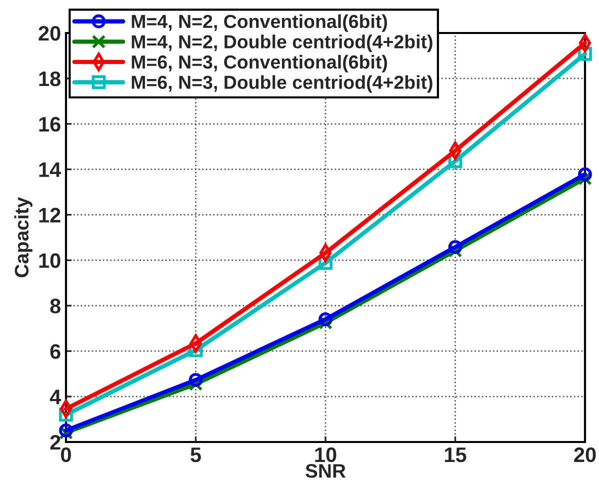 The width and height of the screenshot is (599, 497). I want to click on y-tick-label: 12, so click(49, 215).